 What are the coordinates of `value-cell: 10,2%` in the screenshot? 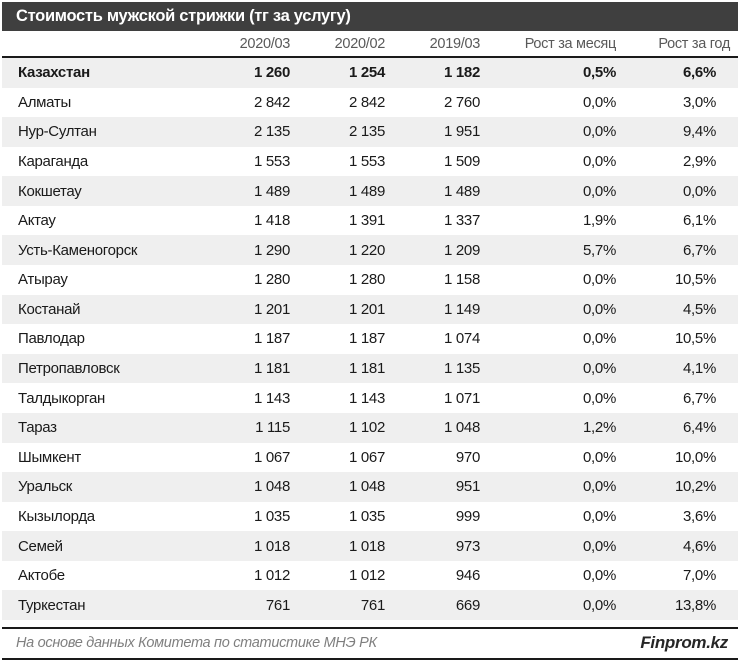 It's located at (695, 487).